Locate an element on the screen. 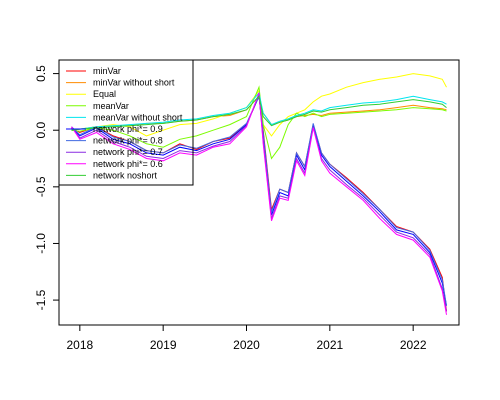 This screenshot has width=500, height=400. legend-label-1: minVar without short is located at coordinates (134, 83).